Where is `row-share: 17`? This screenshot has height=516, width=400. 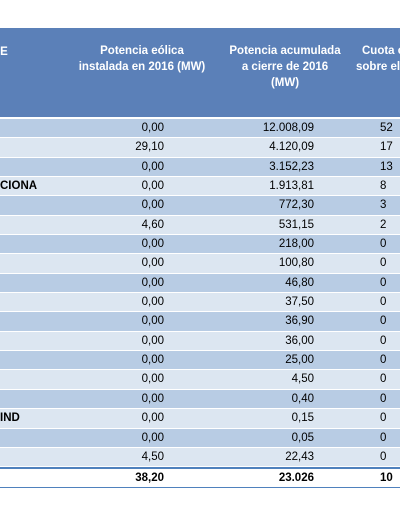
row-share: 17 is located at coordinates (386, 147).